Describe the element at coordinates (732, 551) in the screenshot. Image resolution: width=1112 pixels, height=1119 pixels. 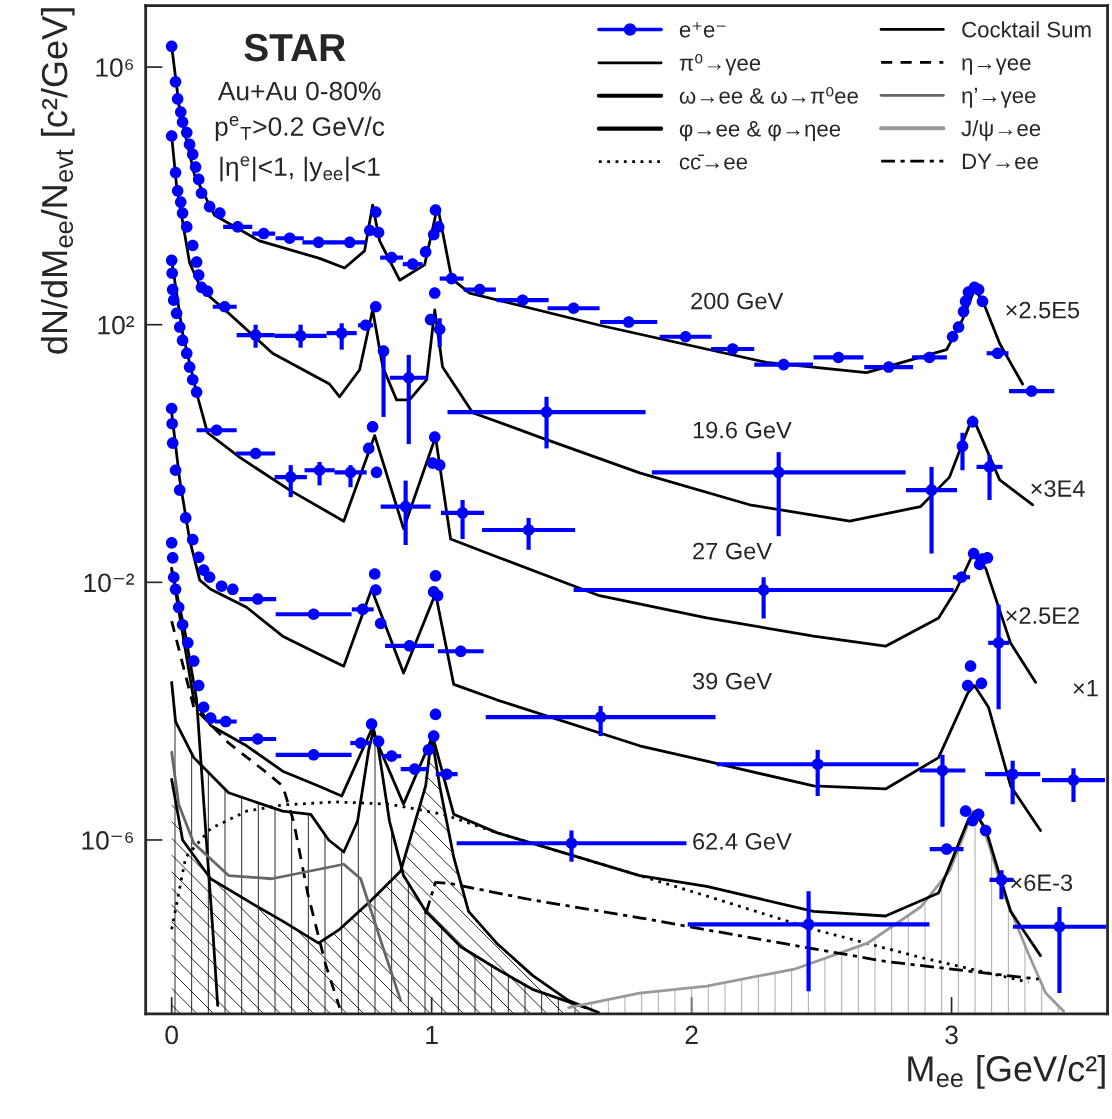
I see `annotation: 27 GeV` at that location.